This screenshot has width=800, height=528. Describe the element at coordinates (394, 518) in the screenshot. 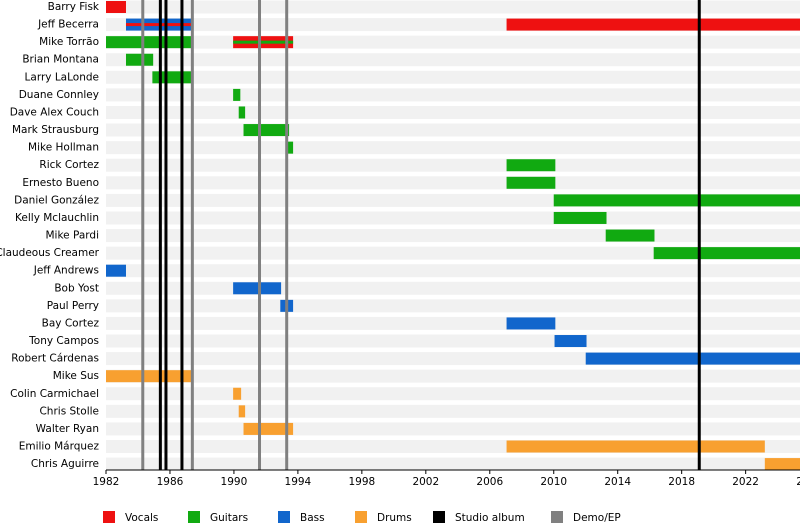

I see `legend-label: Drums` at that location.